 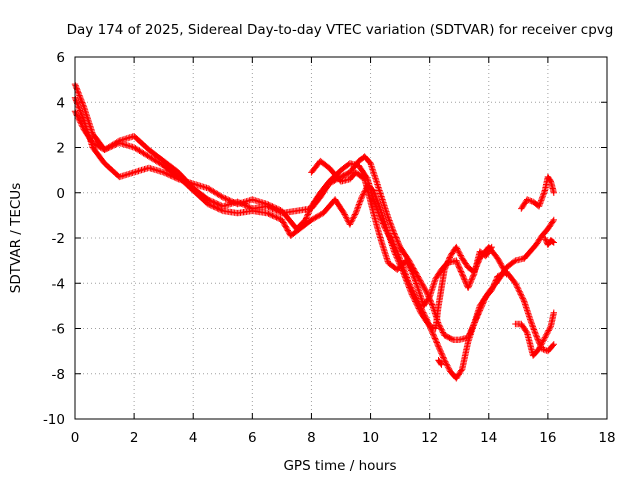 I want to click on y-tick-label: 4, so click(x=60, y=103).